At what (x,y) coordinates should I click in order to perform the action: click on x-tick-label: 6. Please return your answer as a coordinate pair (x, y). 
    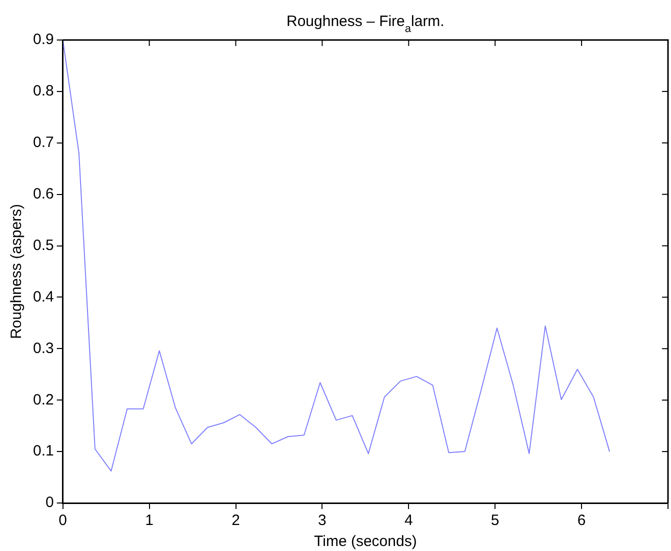
    Looking at the image, I should click on (581, 521).